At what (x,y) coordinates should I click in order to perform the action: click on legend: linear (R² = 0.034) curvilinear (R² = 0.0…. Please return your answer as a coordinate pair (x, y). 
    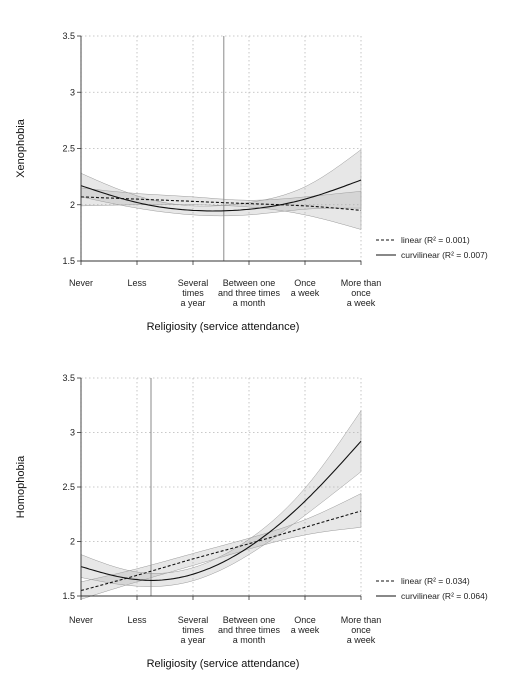
    Looking at the image, I should click on (432, 588).